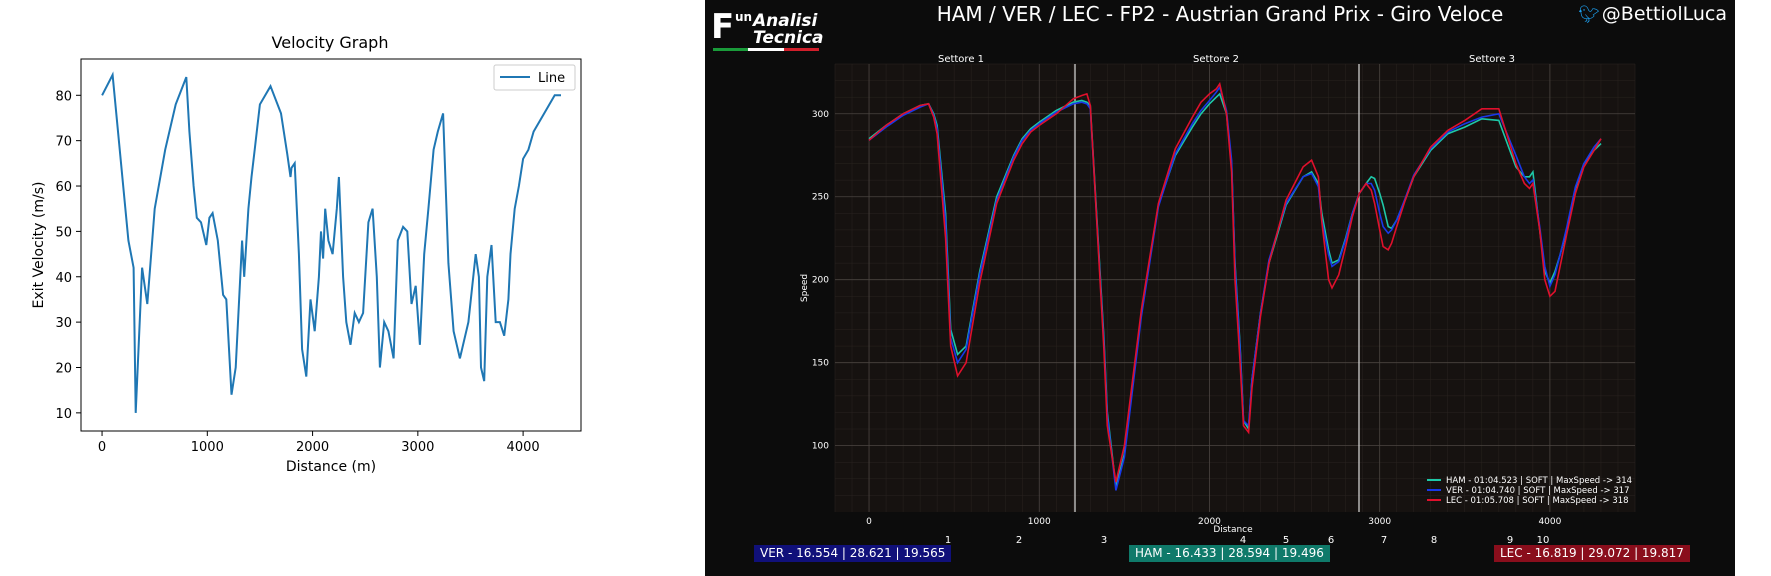 The width and height of the screenshot is (1771, 576). What do you see at coordinates (805, 288) in the screenshot?
I see `telemetry-y-axis-label: Speed` at bounding box center [805, 288].